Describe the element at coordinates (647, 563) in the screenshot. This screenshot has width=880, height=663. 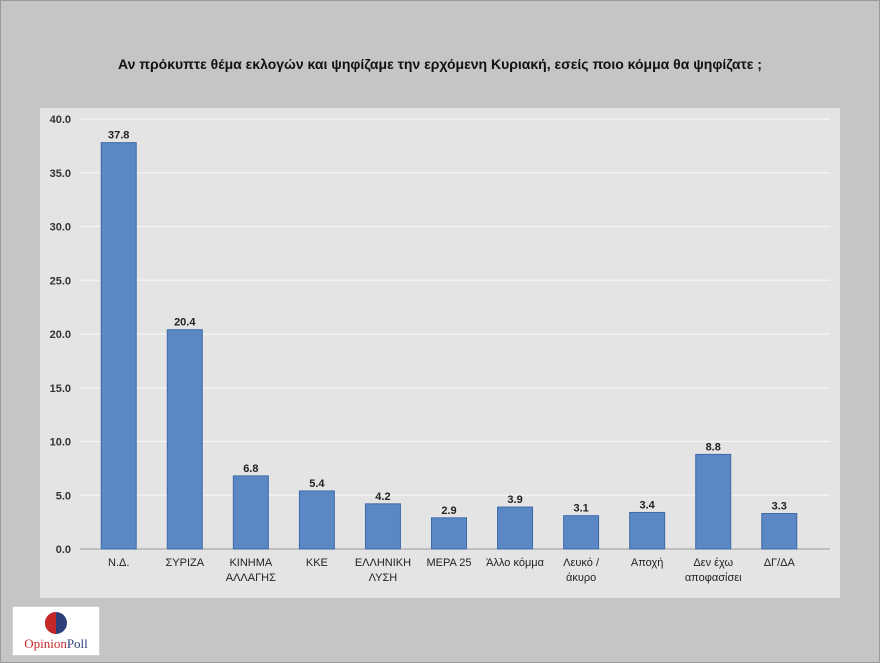
I see `category-label: Αποχή` at that location.